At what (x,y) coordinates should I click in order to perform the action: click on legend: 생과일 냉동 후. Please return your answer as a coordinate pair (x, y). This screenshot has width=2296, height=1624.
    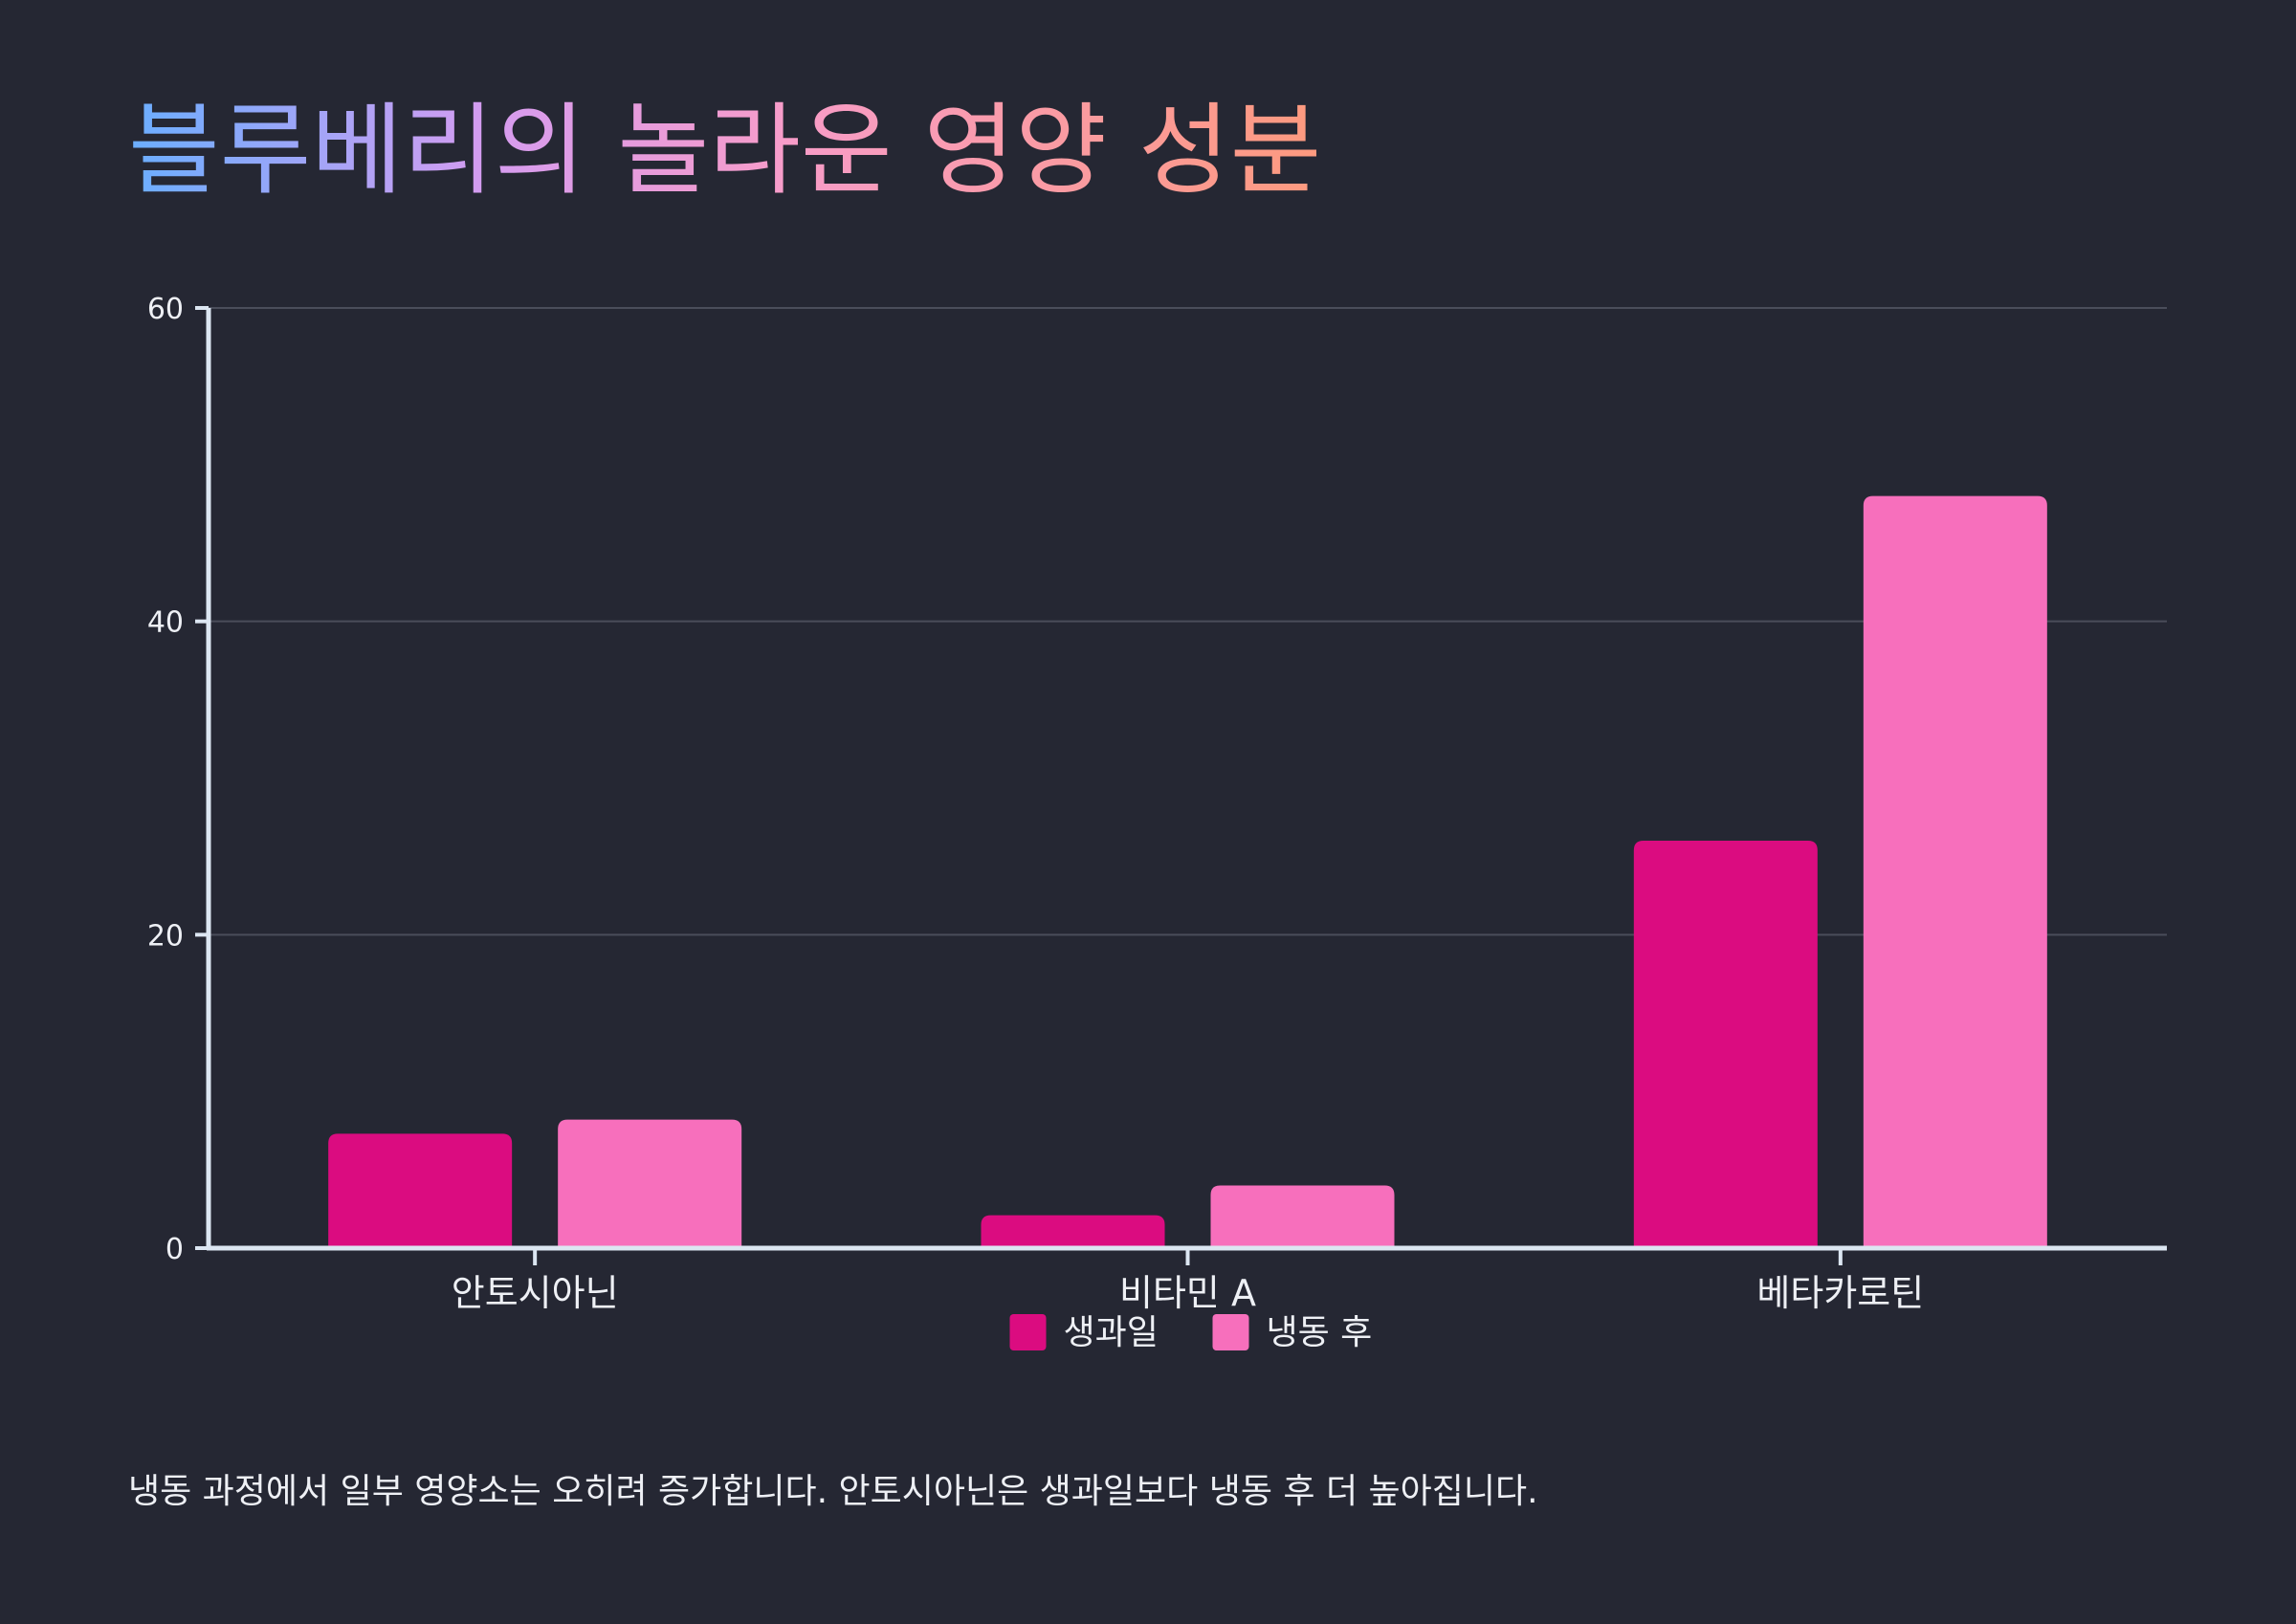
    Looking at the image, I should click on (1191, 1333).